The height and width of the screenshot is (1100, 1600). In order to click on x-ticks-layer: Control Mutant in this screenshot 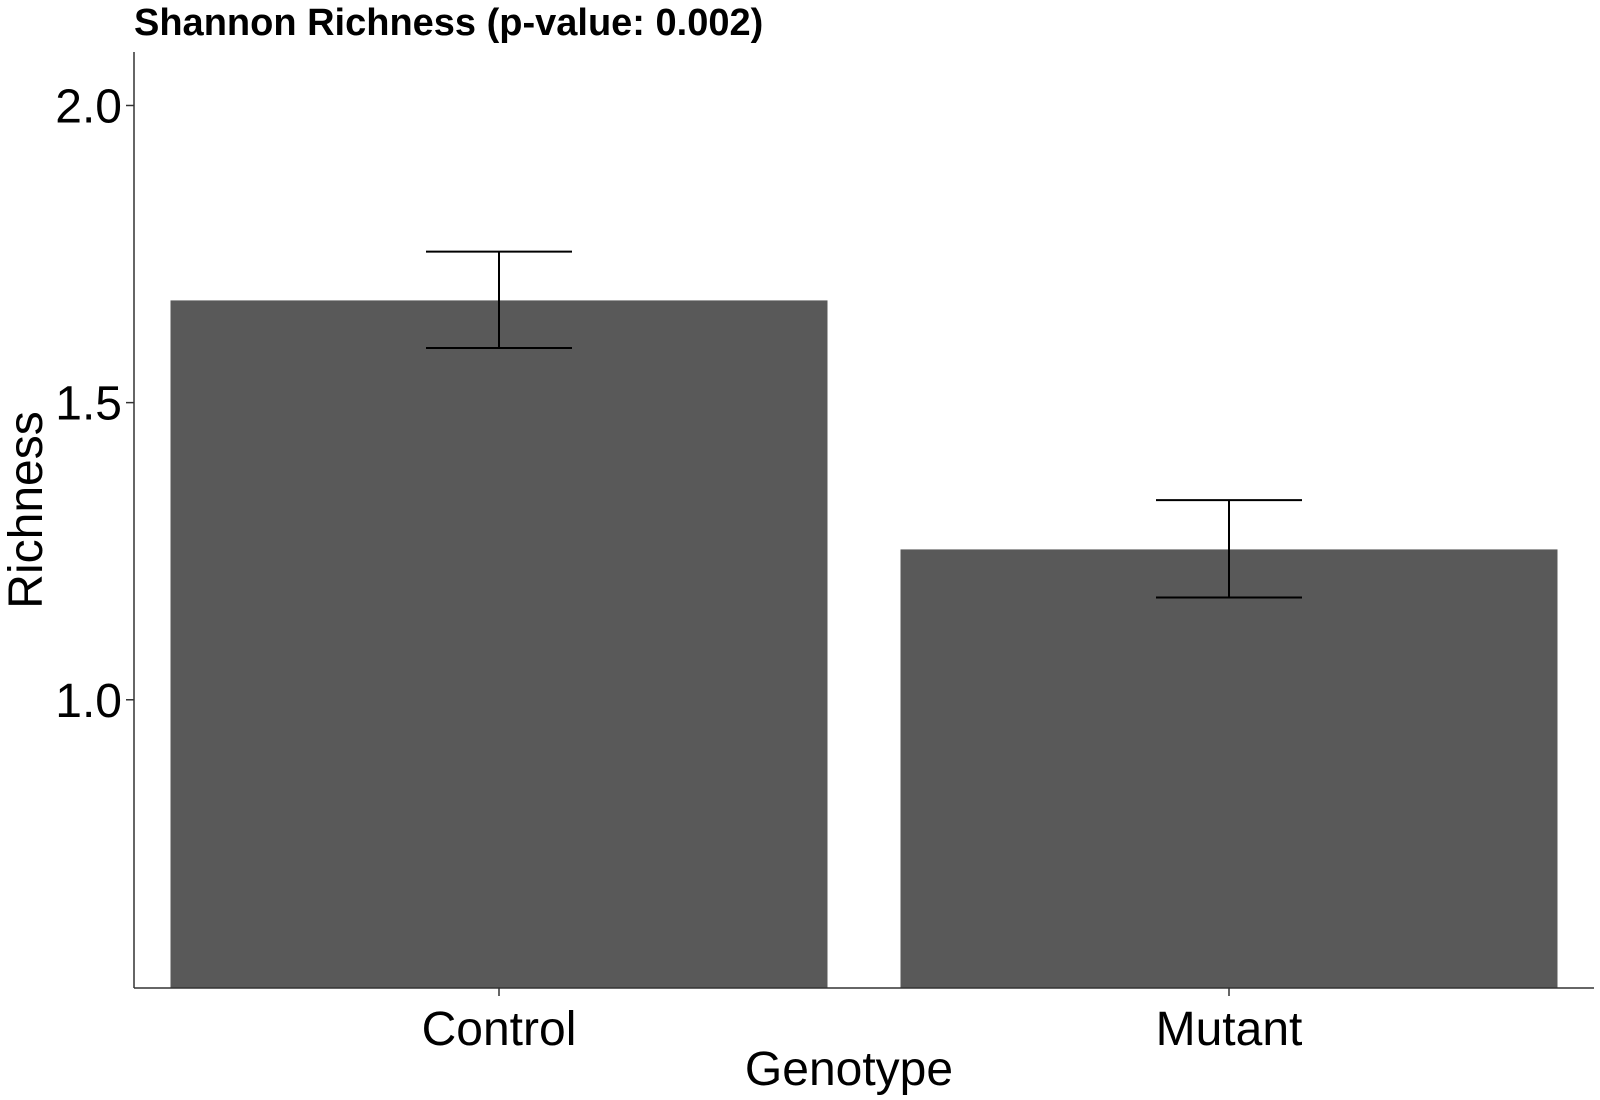, I will do `click(862, 1022)`.